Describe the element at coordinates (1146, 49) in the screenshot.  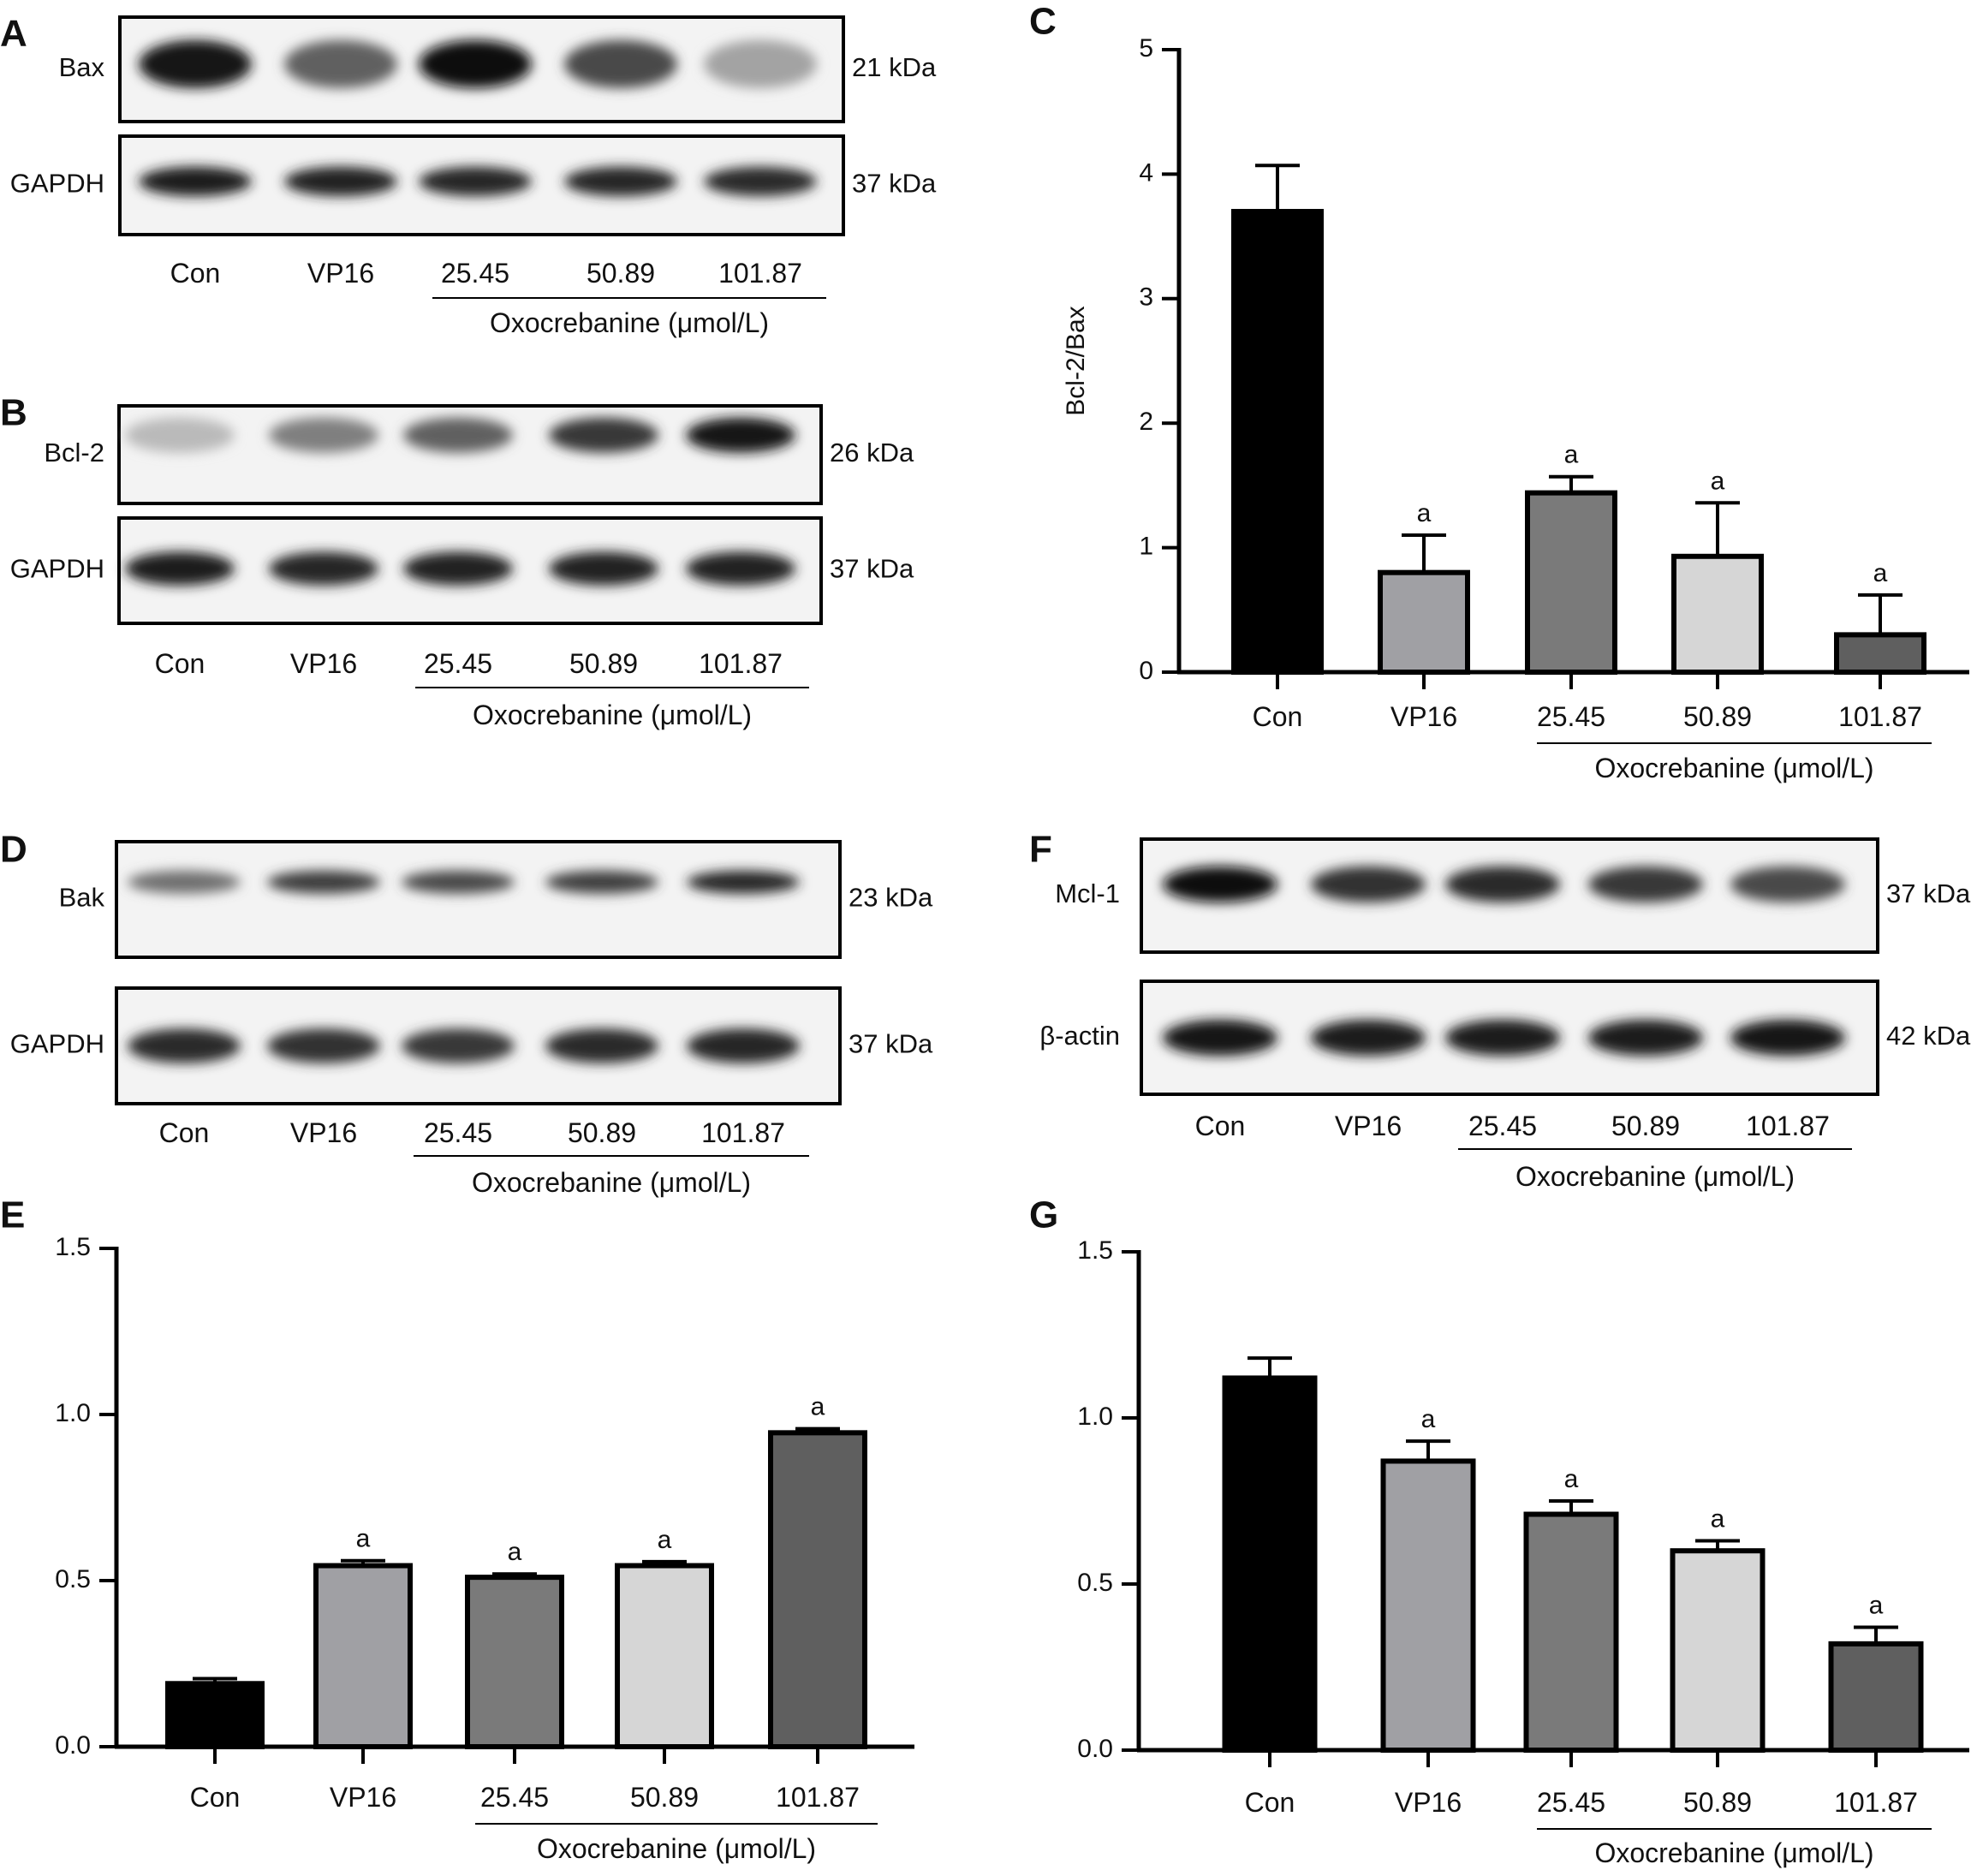
I see `y-tick-label: 5` at that location.